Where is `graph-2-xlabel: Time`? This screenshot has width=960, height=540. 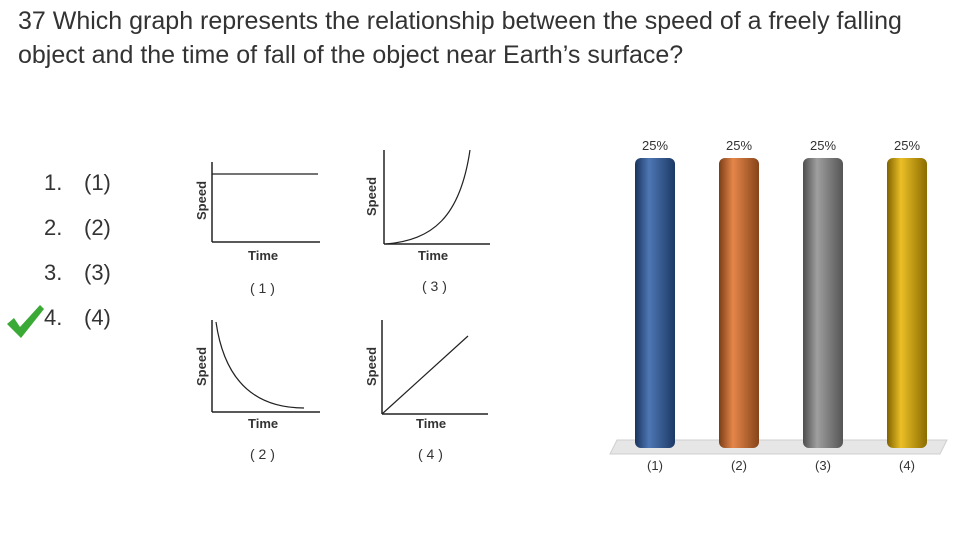 graph-2-xlabel: Time is located at coordinates (263, 423).